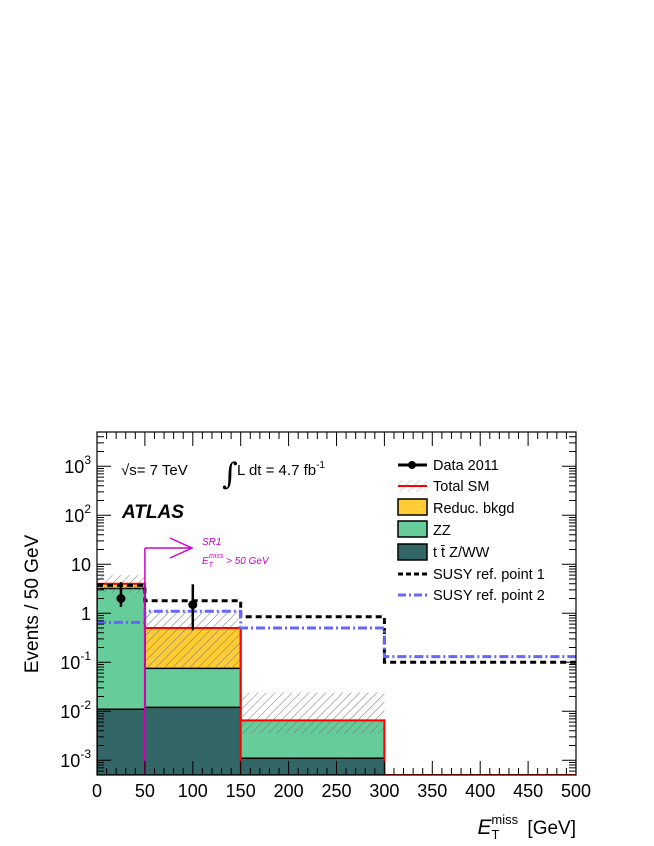 This screenshot has height=846, width=654. What do you see at coordinates (412, 529) in the screenshot?
I see `legend-zz-swatch` at bounding box center [412, 529].